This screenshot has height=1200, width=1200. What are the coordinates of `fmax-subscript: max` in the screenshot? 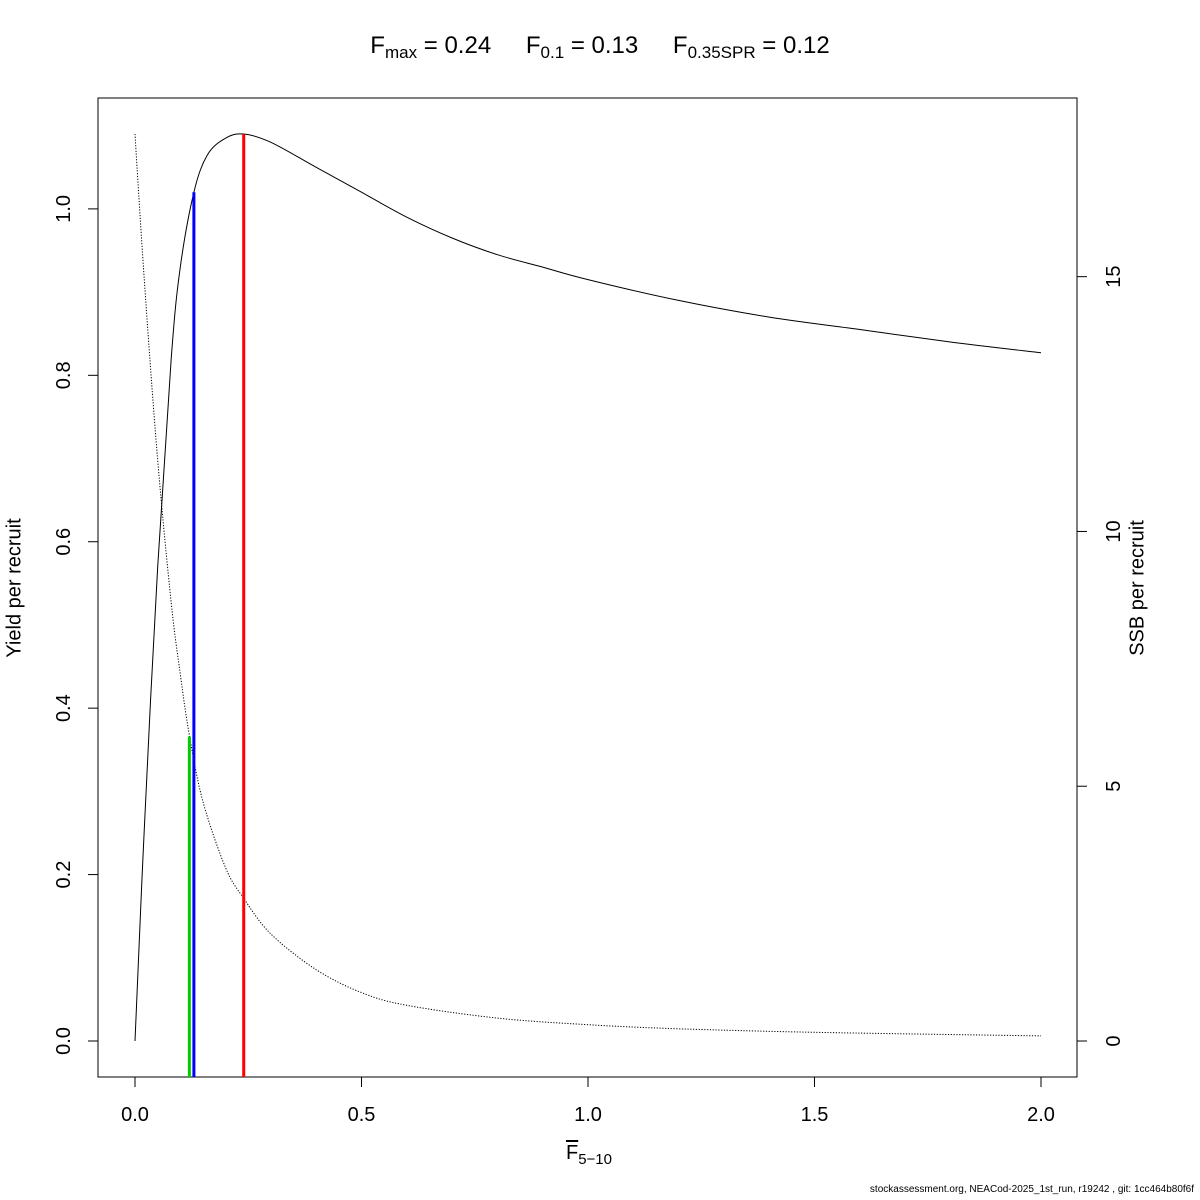 It's located at (401, 52).